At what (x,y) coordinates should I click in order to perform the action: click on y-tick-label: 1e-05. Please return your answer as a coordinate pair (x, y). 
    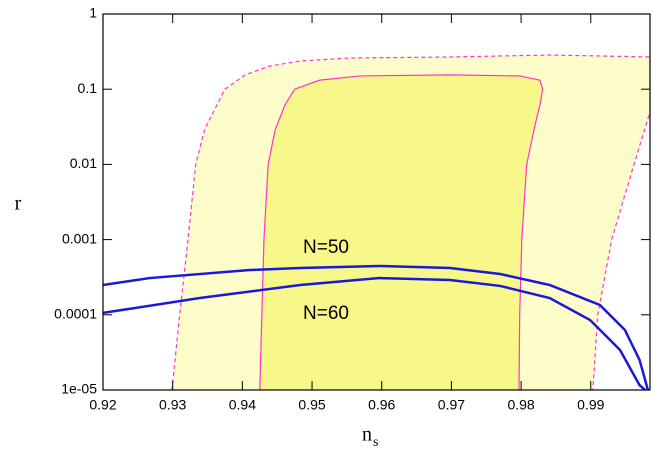
    Looking at the image, I should click on (79, 389).